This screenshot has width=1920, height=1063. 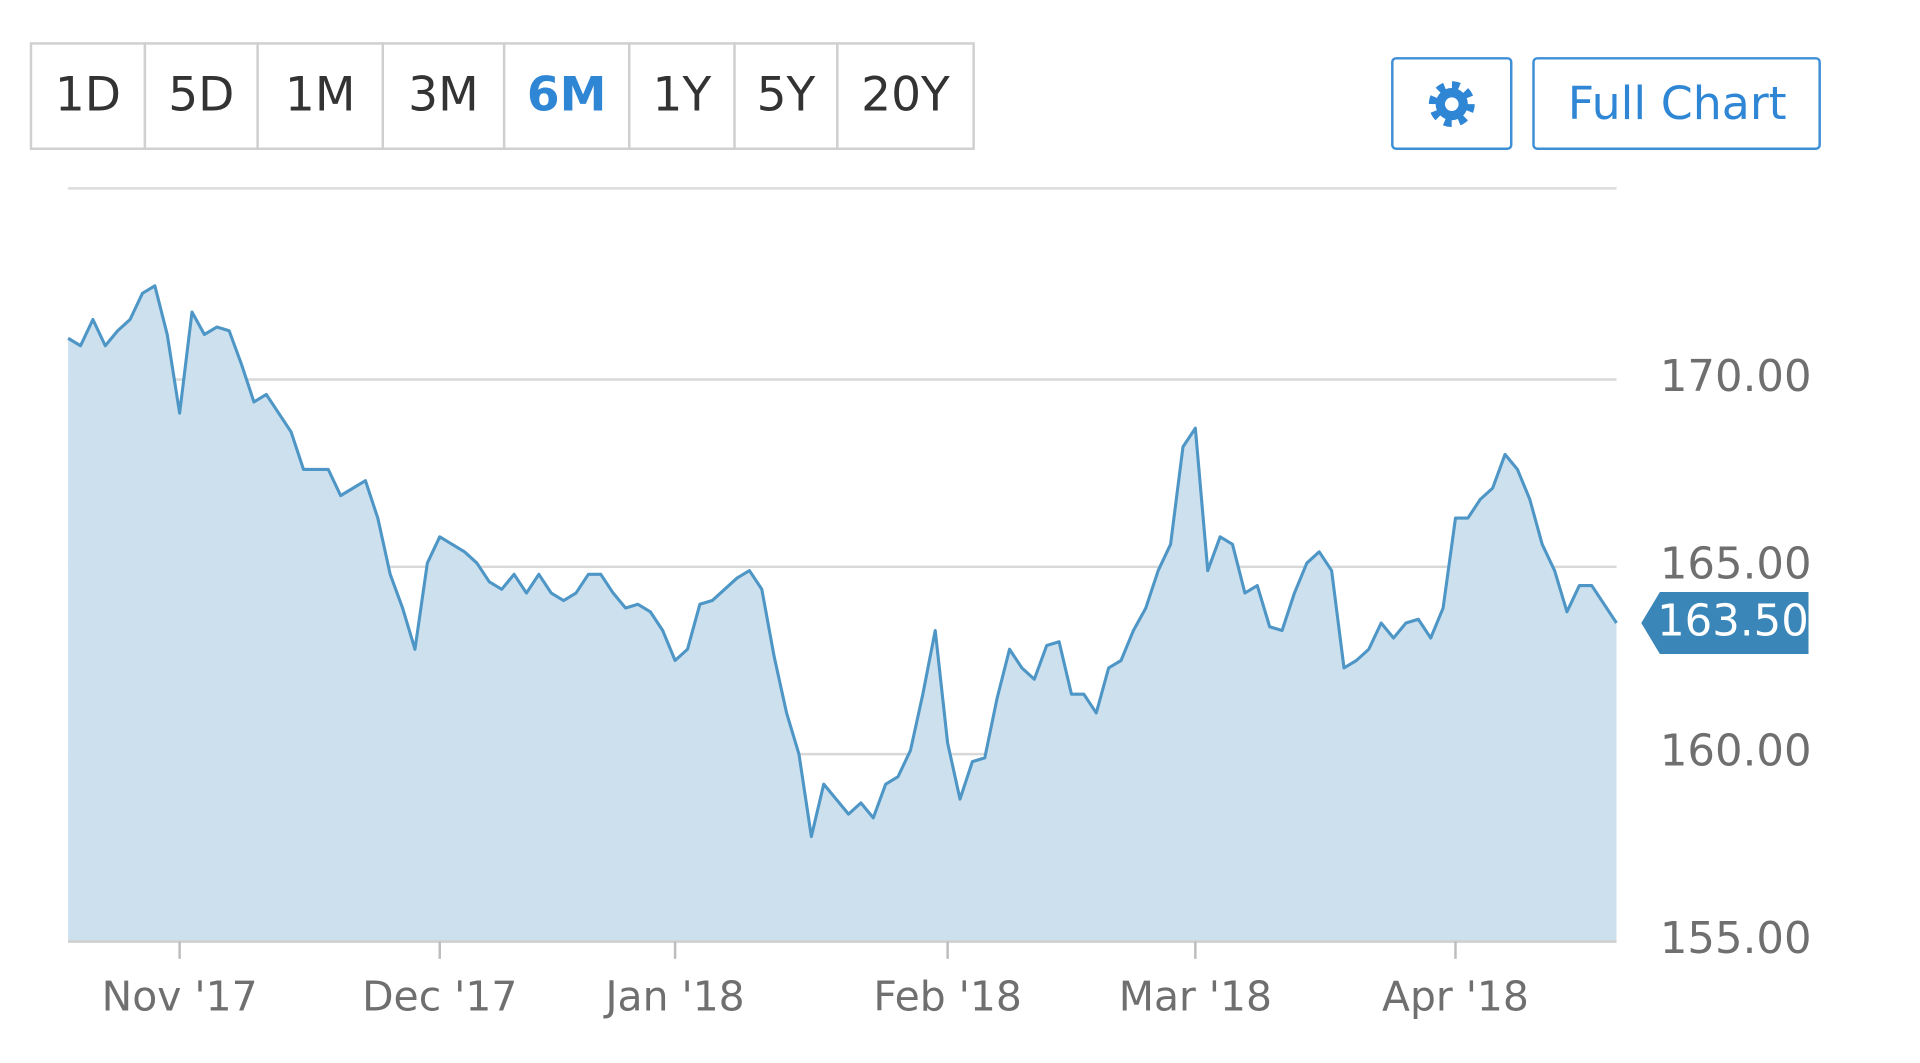 What do you see at coordinates (180, 997) in the screenshot?
I see `x-tick-label: Nov '17` at bounding box center [180, 997].